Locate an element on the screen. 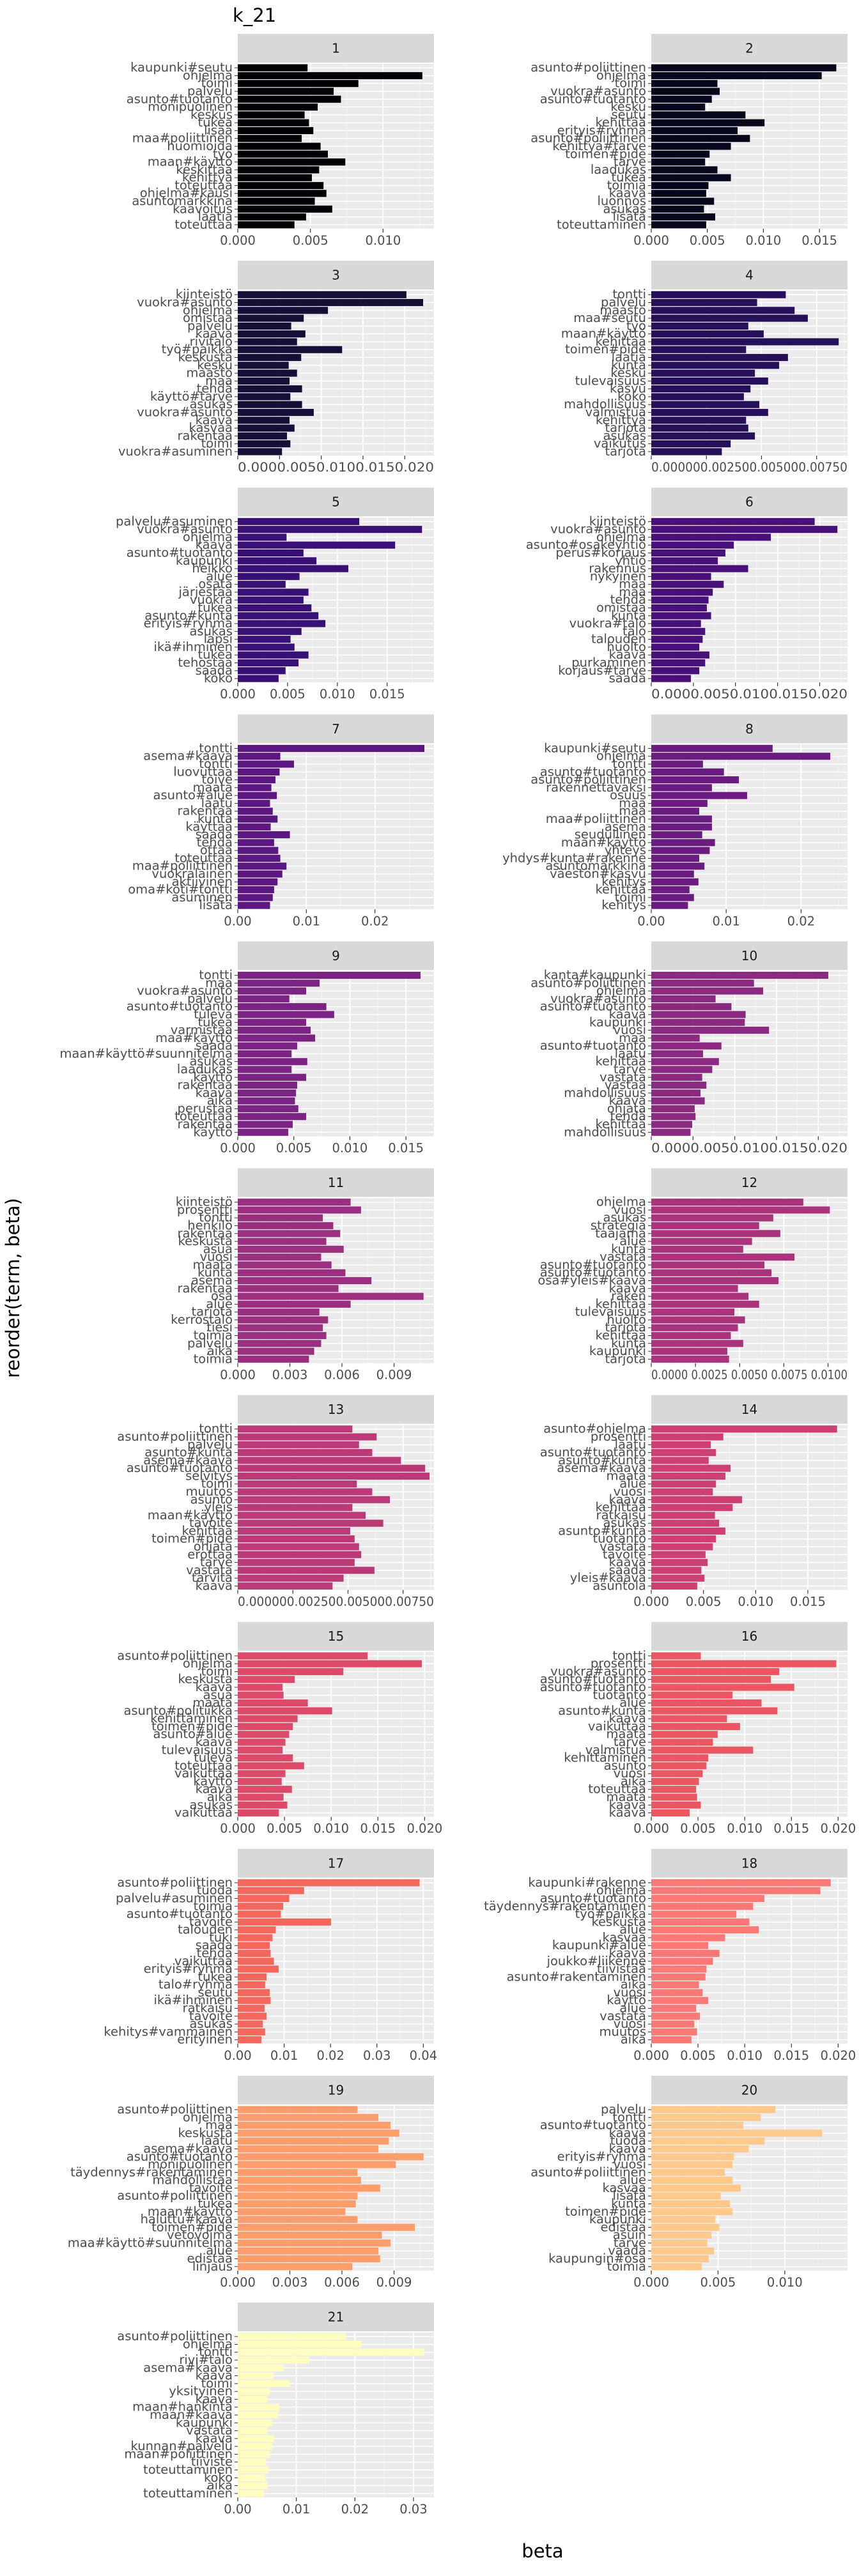 The image size is (859, 2576). term-label: toimia is located at coordinates (213, 1906).